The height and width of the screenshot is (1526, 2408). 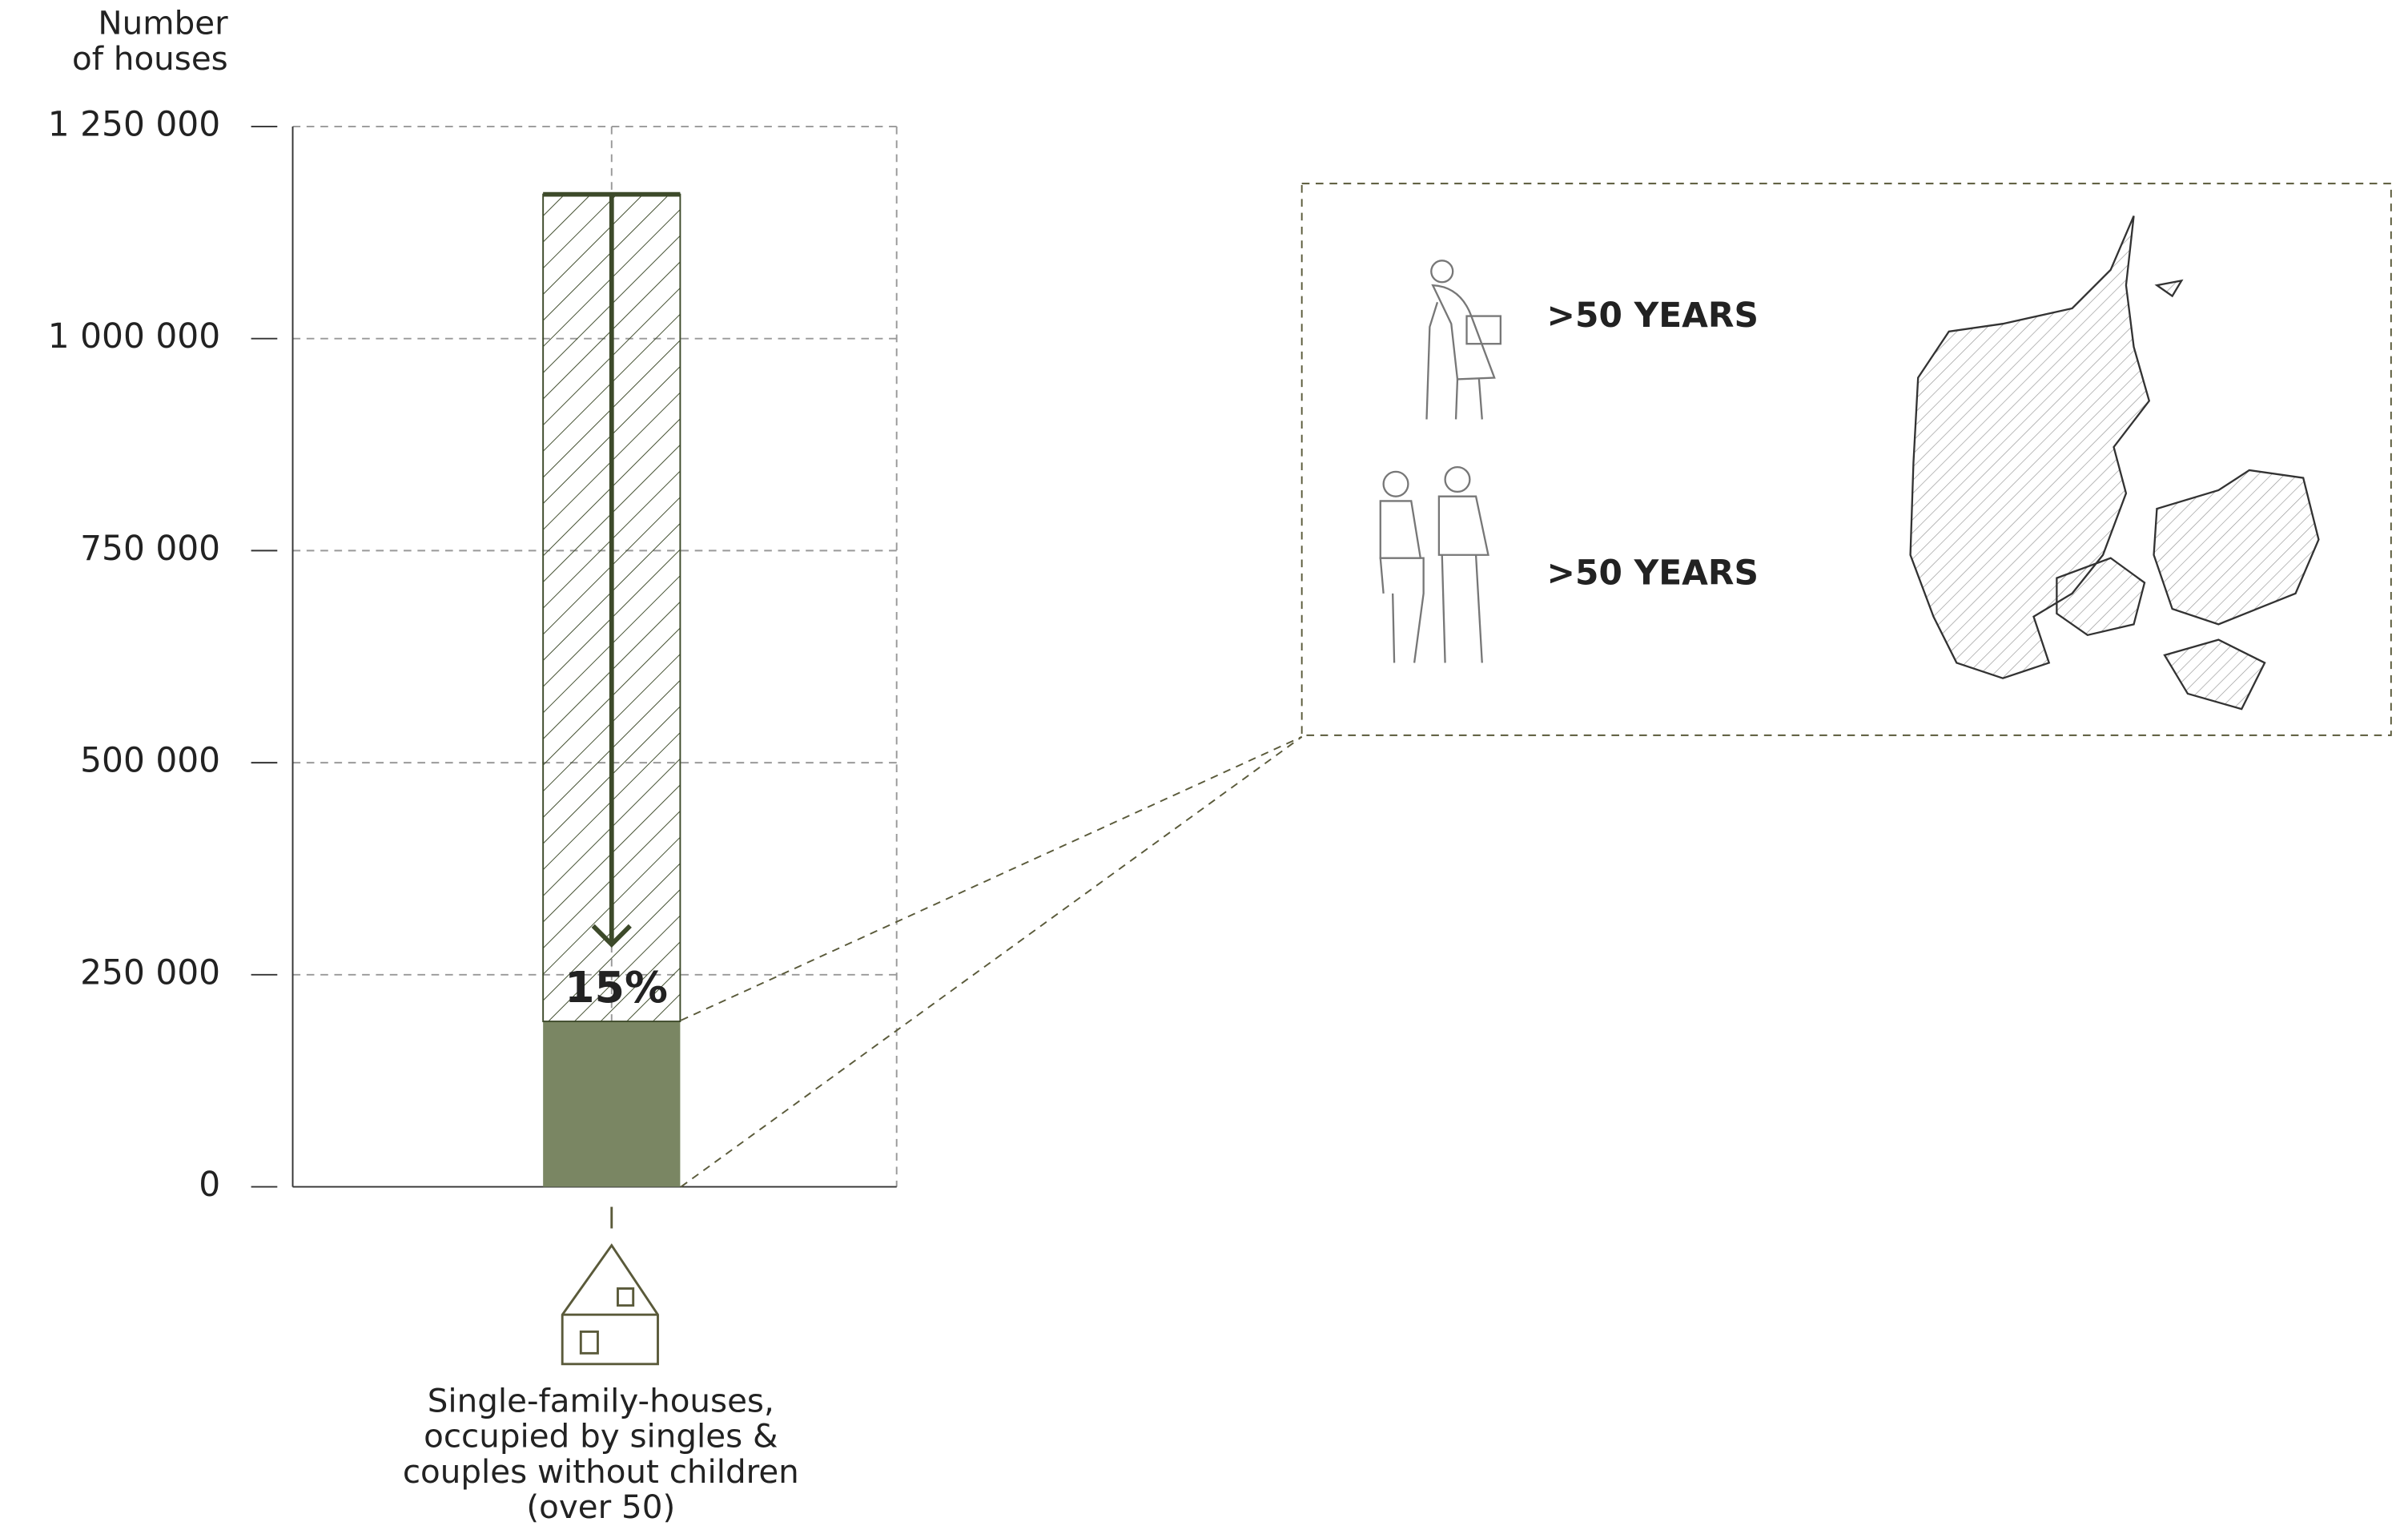 I want to click on map, so click(x=2114, y=463).